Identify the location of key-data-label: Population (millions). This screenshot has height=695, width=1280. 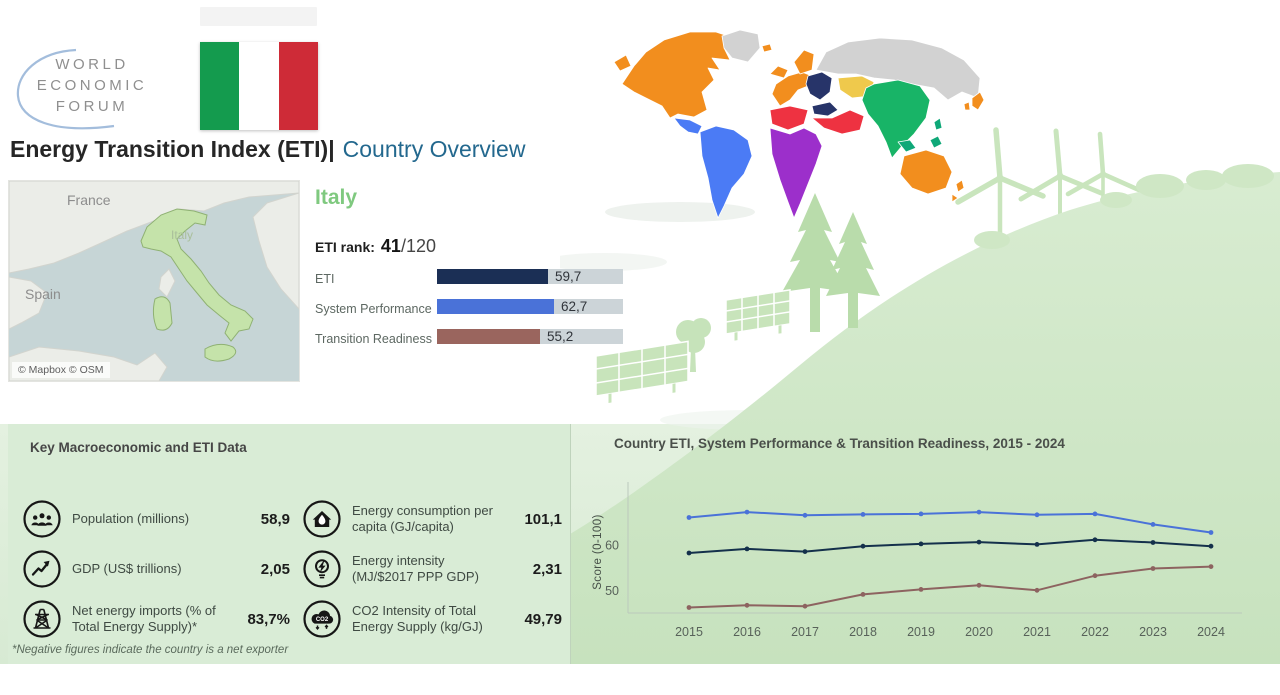
(131, 518).